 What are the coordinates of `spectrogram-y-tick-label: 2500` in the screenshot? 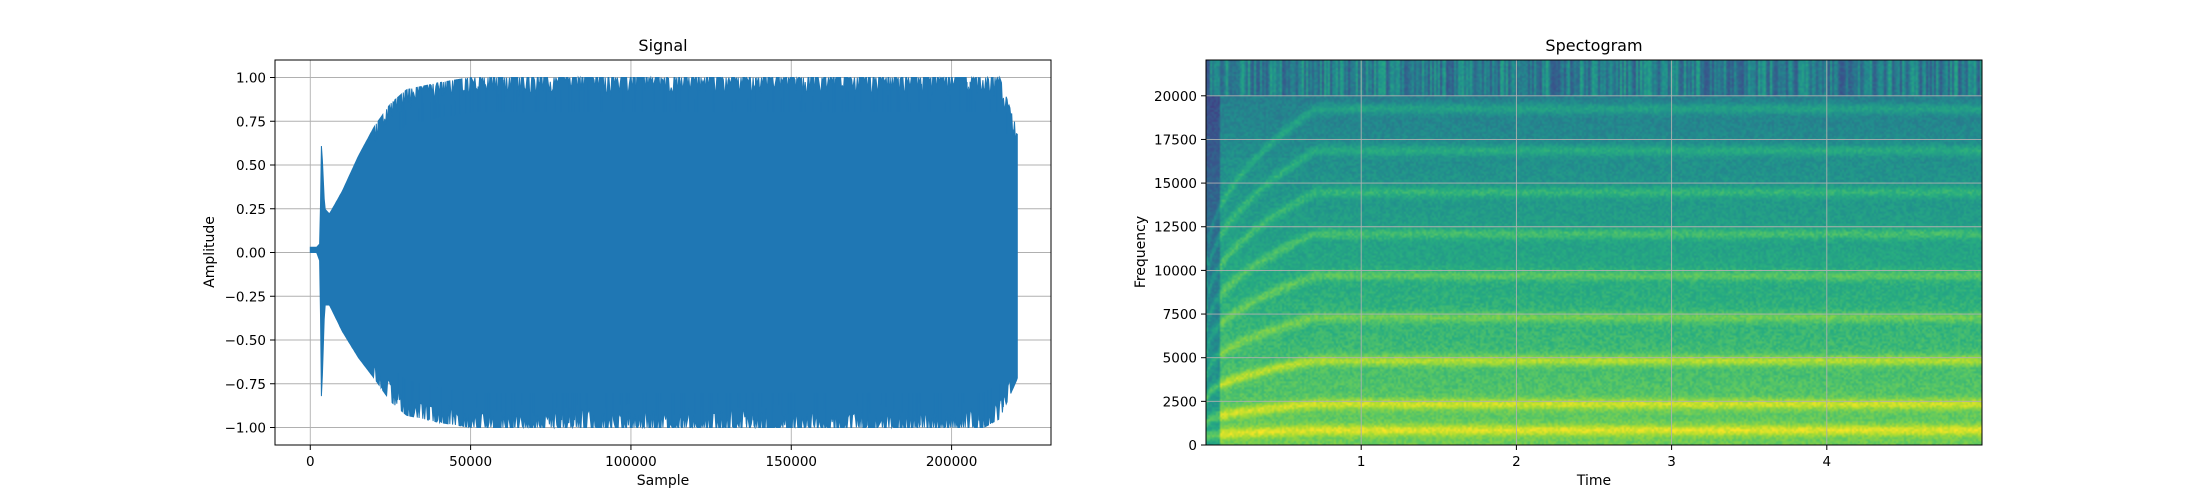 It's located at (1180, 402).